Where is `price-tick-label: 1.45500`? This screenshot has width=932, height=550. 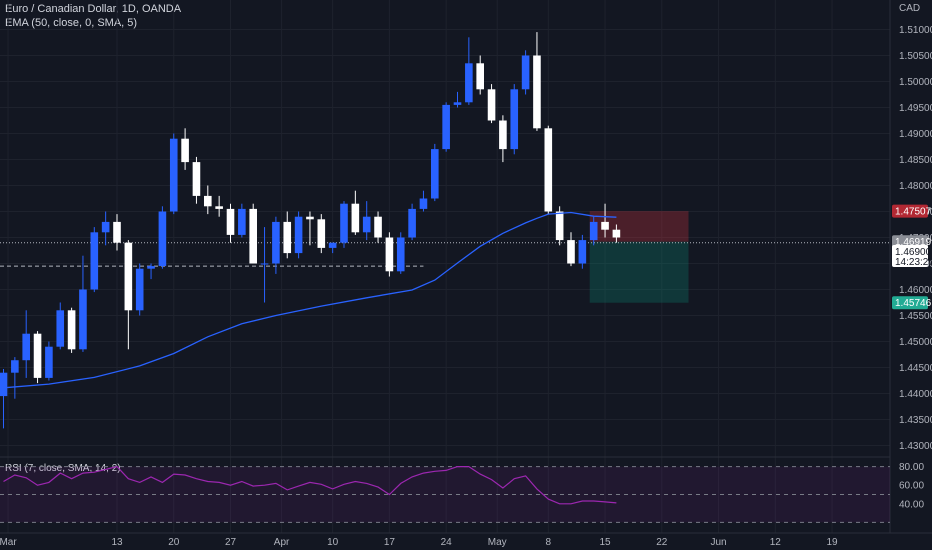
price-tick-label: 1.45500 is located at coordinates (915, 316).